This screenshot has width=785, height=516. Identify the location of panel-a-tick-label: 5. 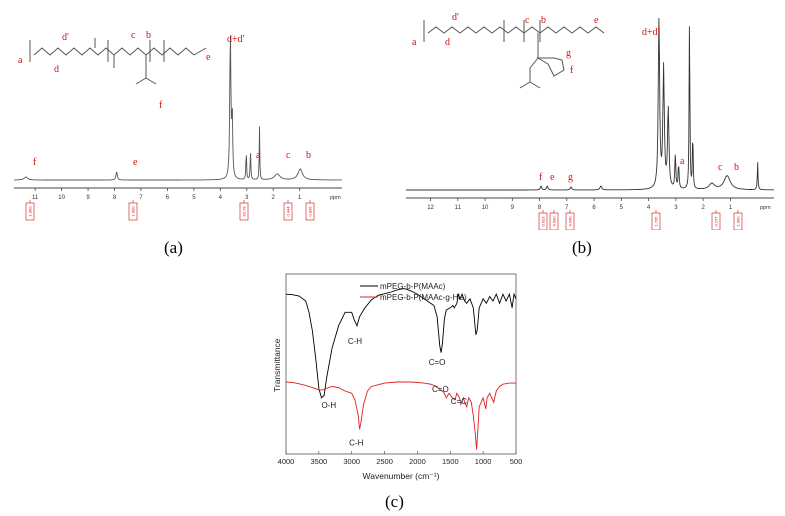
(194, 198).